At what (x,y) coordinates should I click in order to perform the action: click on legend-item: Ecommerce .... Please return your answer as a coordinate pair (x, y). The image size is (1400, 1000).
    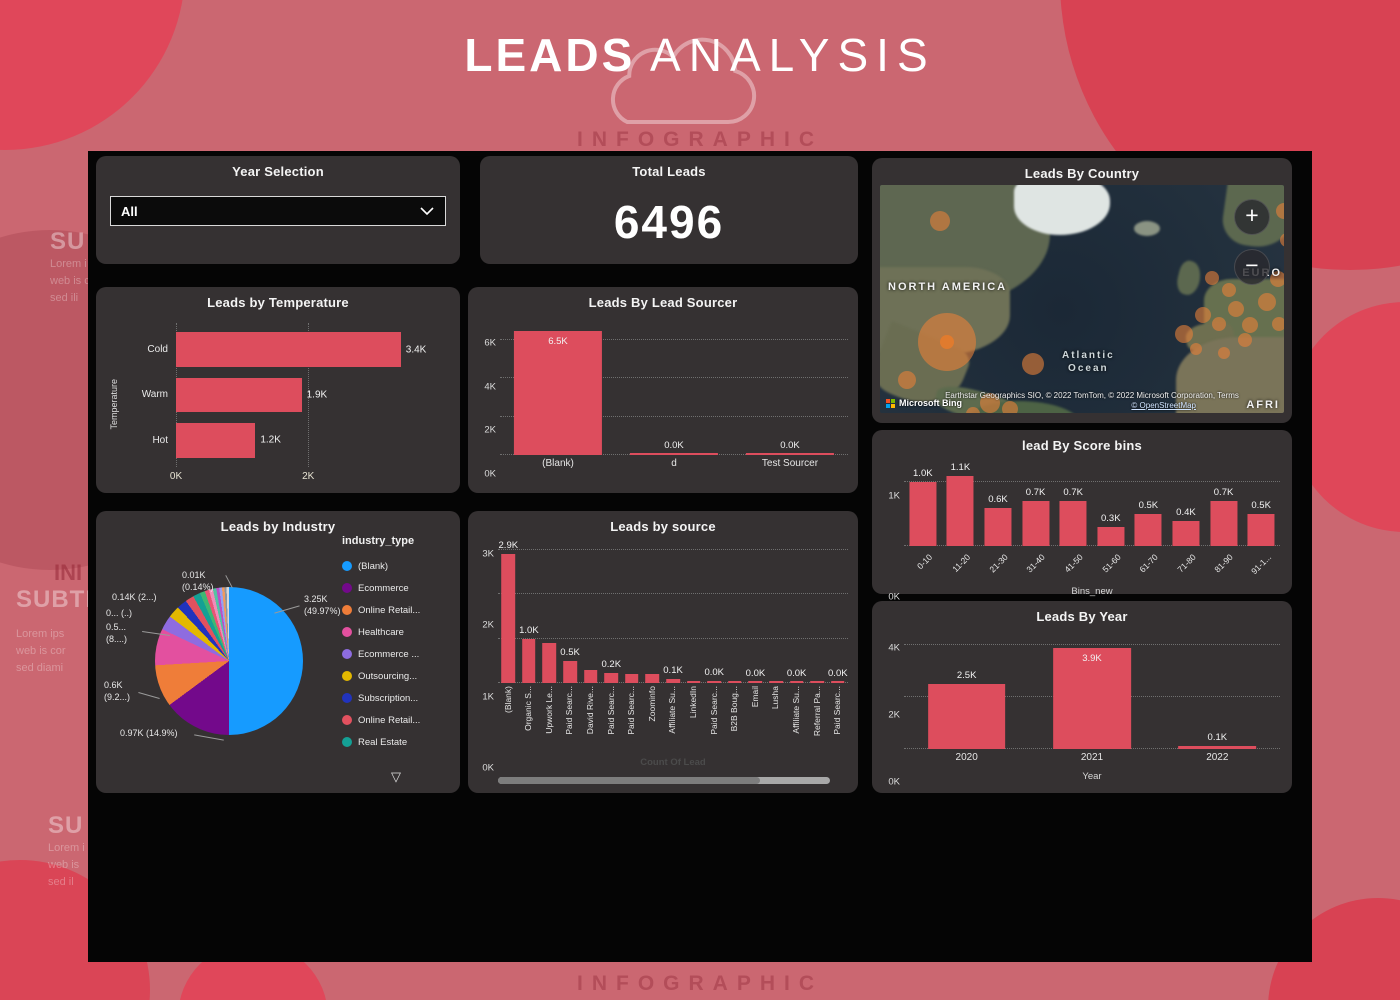
    Looking at the image, I should click on (398, 654).